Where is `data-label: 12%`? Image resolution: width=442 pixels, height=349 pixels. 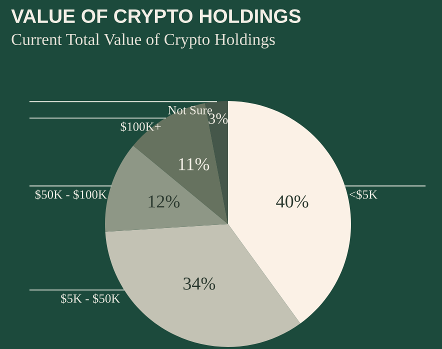
data-label: 12% is located at coordinates (164, 201).